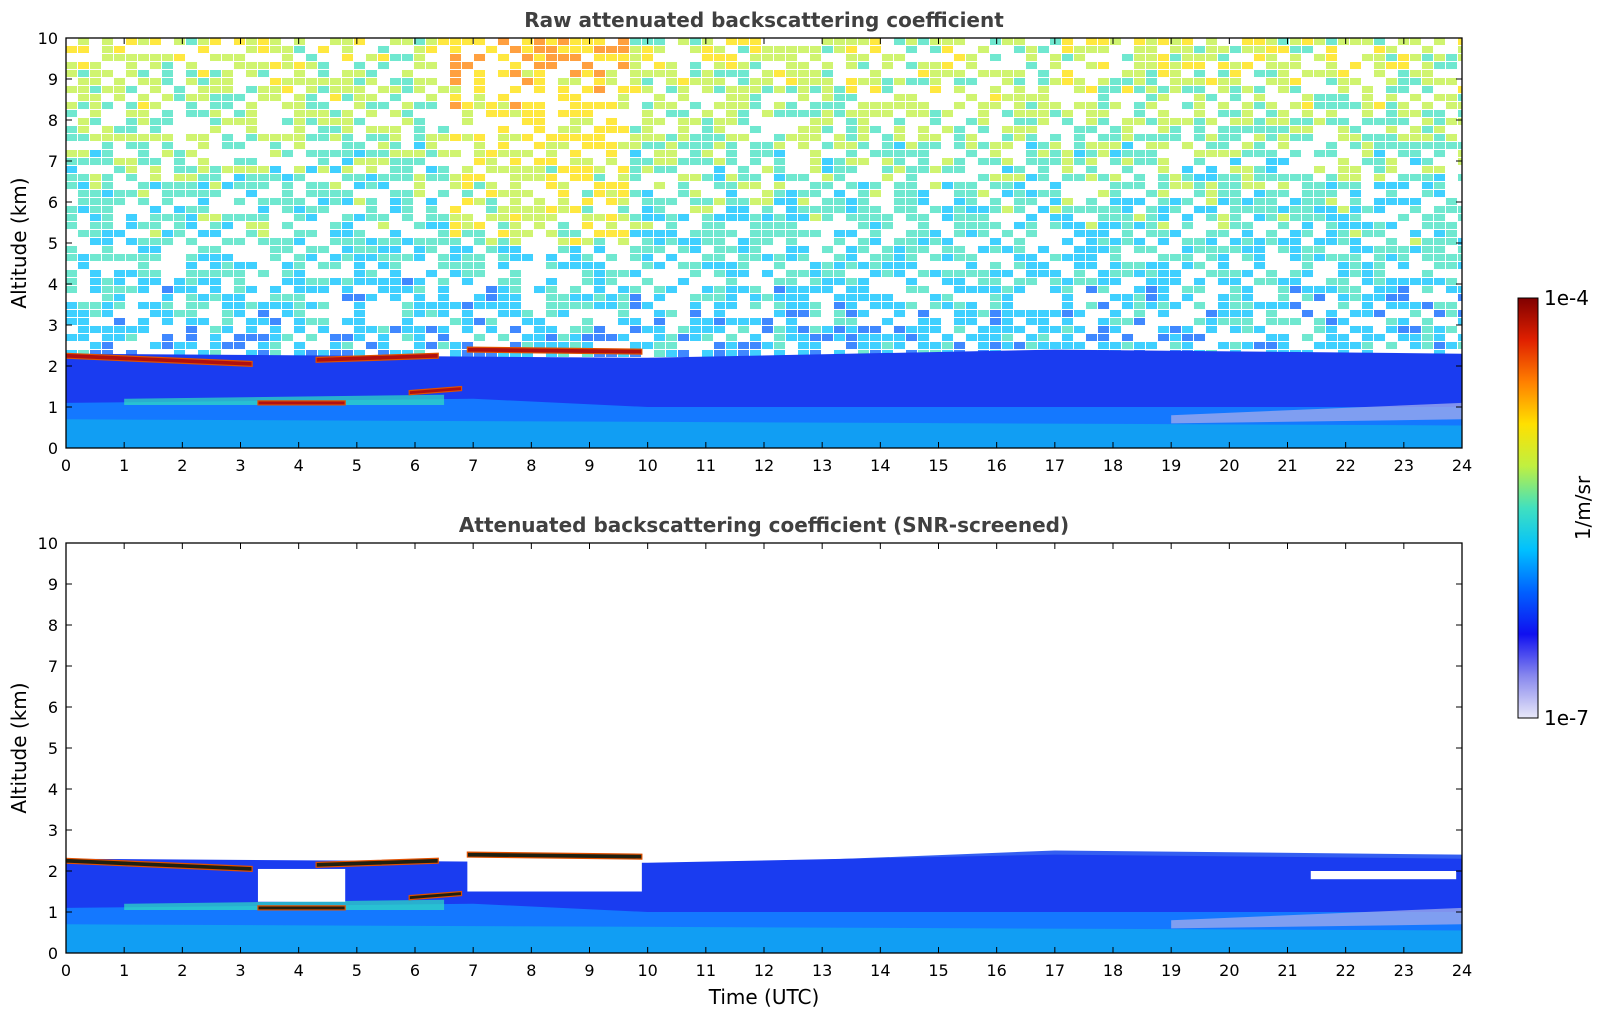 The image size is (1606, 1020). I want to click on raw-y-tick-label: 3, so click(53, 325).